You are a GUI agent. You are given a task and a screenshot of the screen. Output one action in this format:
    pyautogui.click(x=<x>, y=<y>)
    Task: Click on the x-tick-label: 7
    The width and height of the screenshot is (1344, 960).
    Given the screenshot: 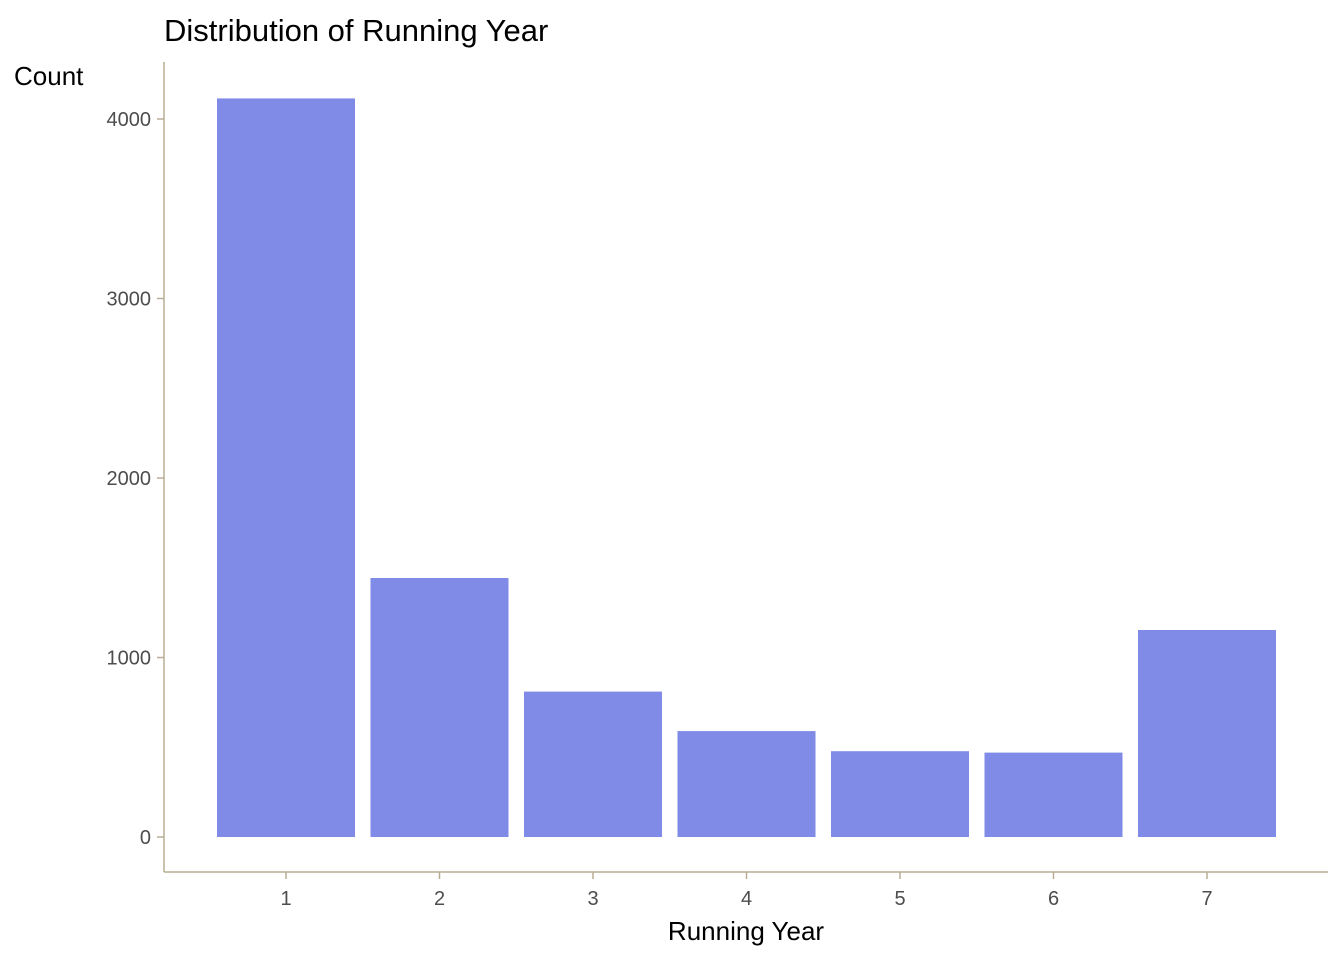 What is the action you would take?
    pyautogui.click(x=1206, y=899)
    